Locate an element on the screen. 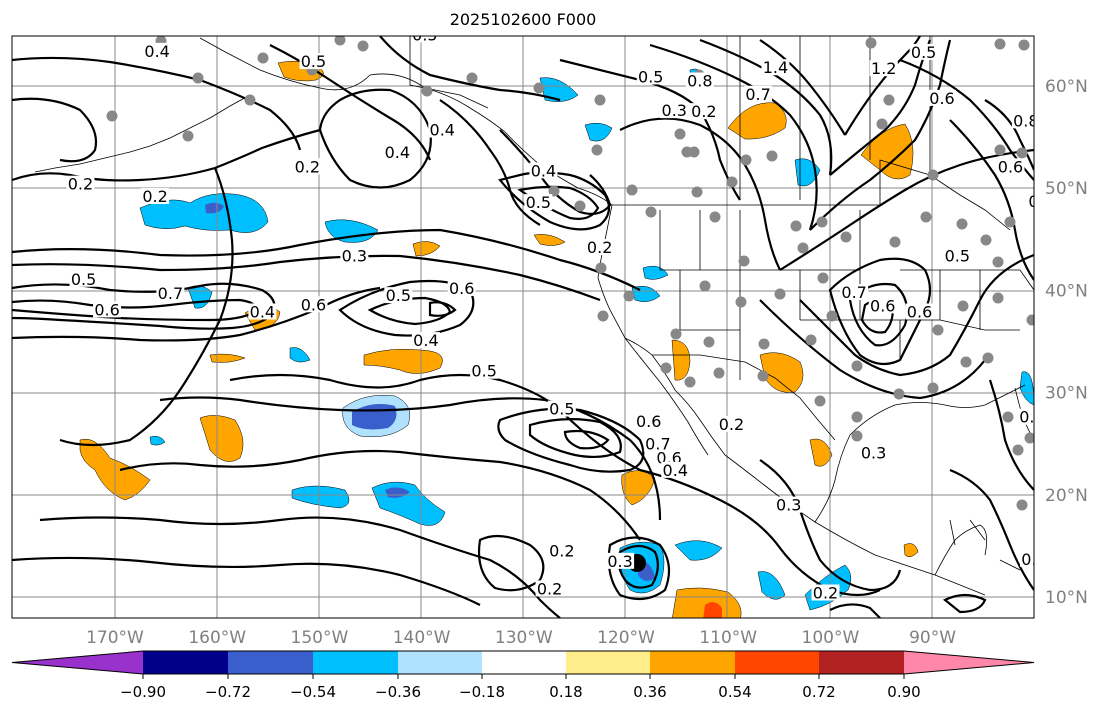 The image size is (1105, 716). colorbar-tick-label: 0.72 is located at coordinates (818, 692).